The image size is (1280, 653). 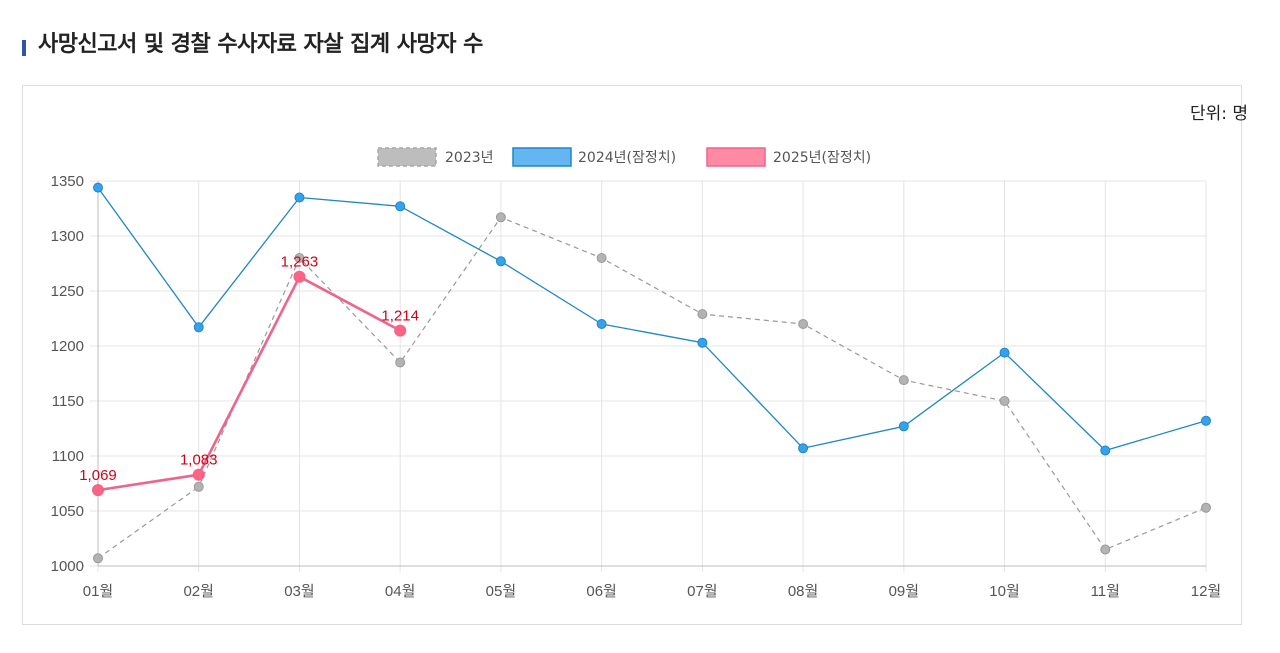 I want to click on x-tick-label: 12월, so click(x=1206, y=591).